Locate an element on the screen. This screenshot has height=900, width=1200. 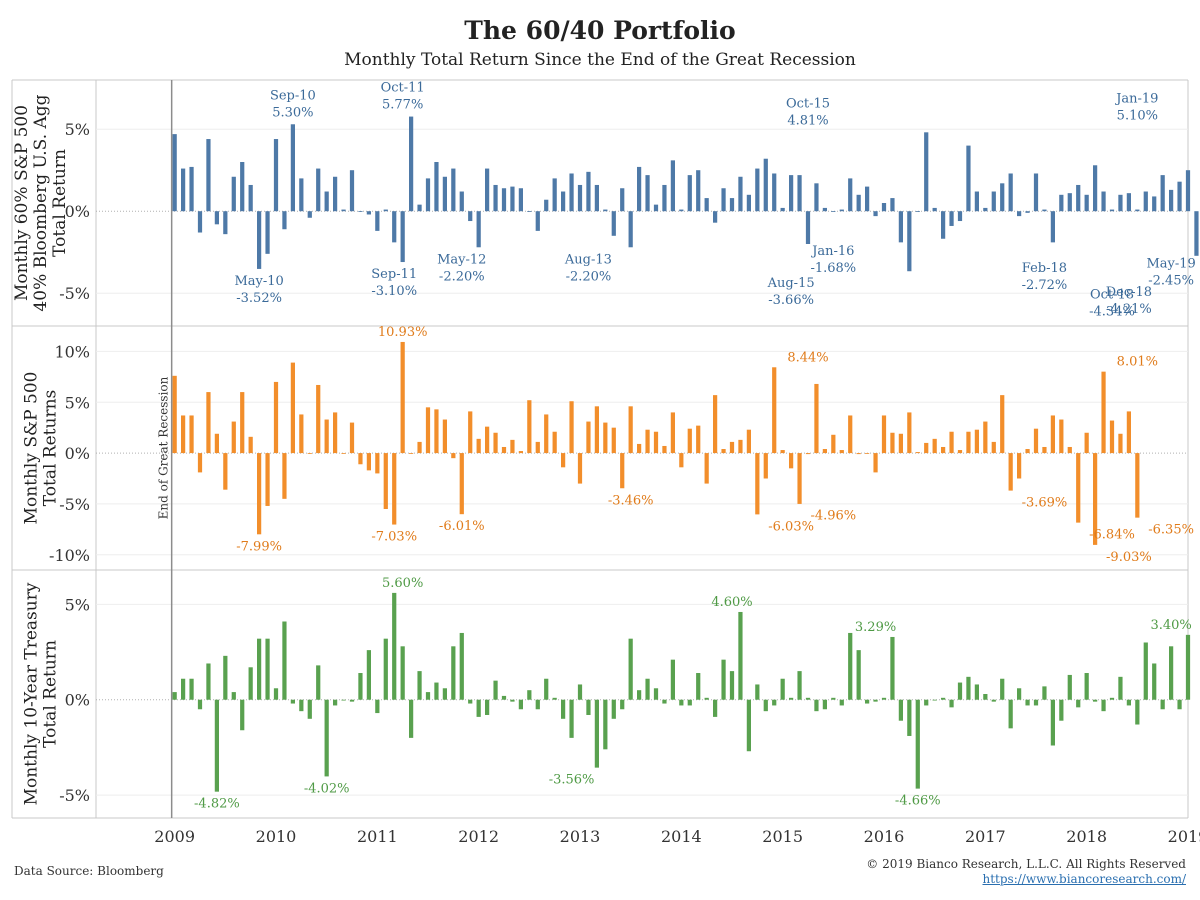
annotation-value: -9.03% is located at coordinates (1129, 557).